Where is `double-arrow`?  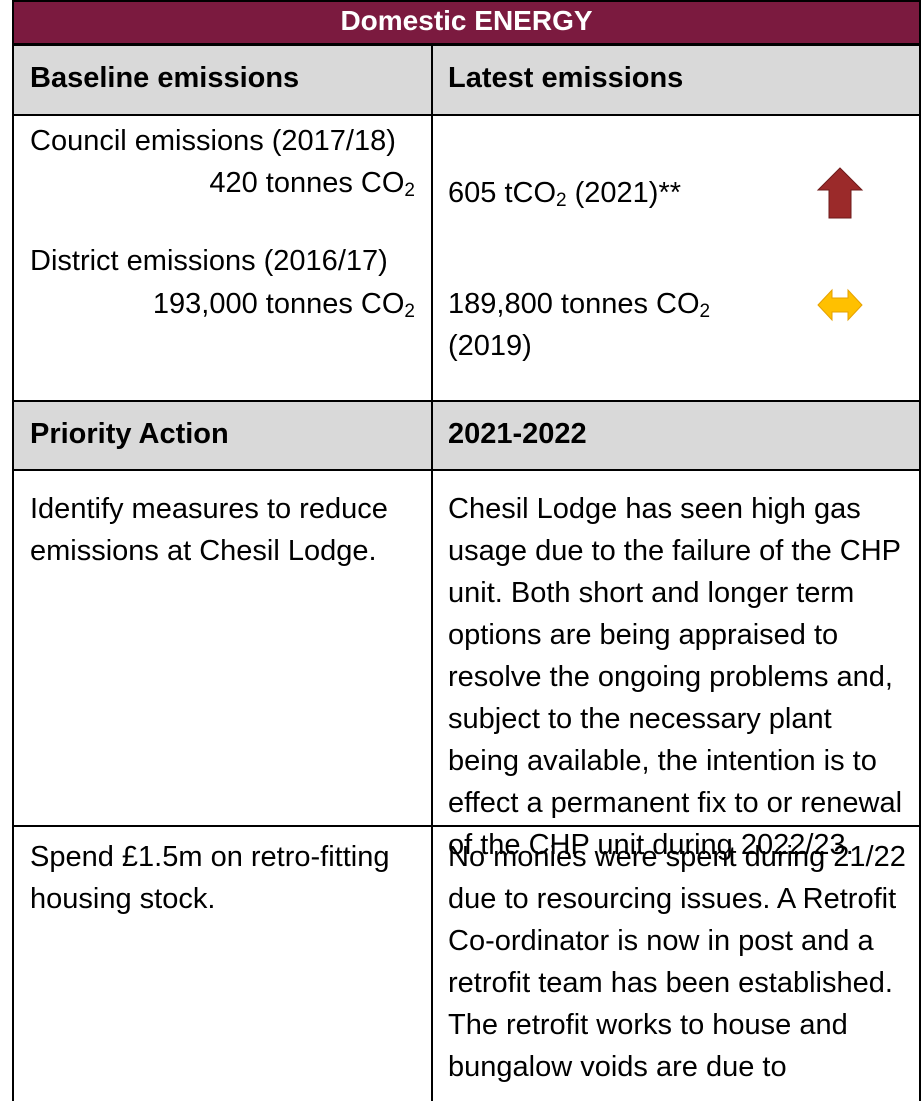 double-arrow is located at coordinates (840, 305).